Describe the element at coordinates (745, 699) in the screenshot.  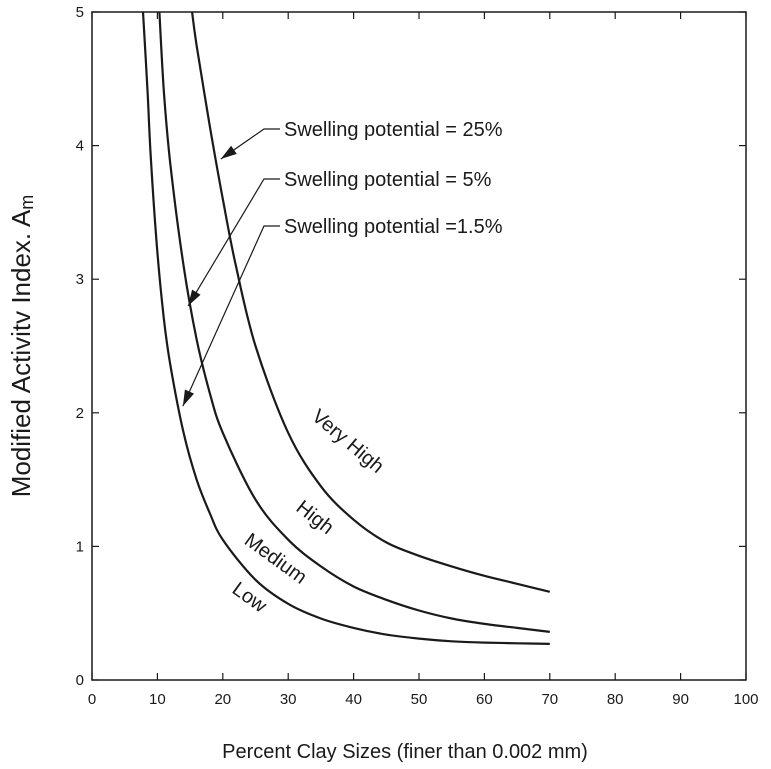
I see `x-tick-label: 100` at that location.